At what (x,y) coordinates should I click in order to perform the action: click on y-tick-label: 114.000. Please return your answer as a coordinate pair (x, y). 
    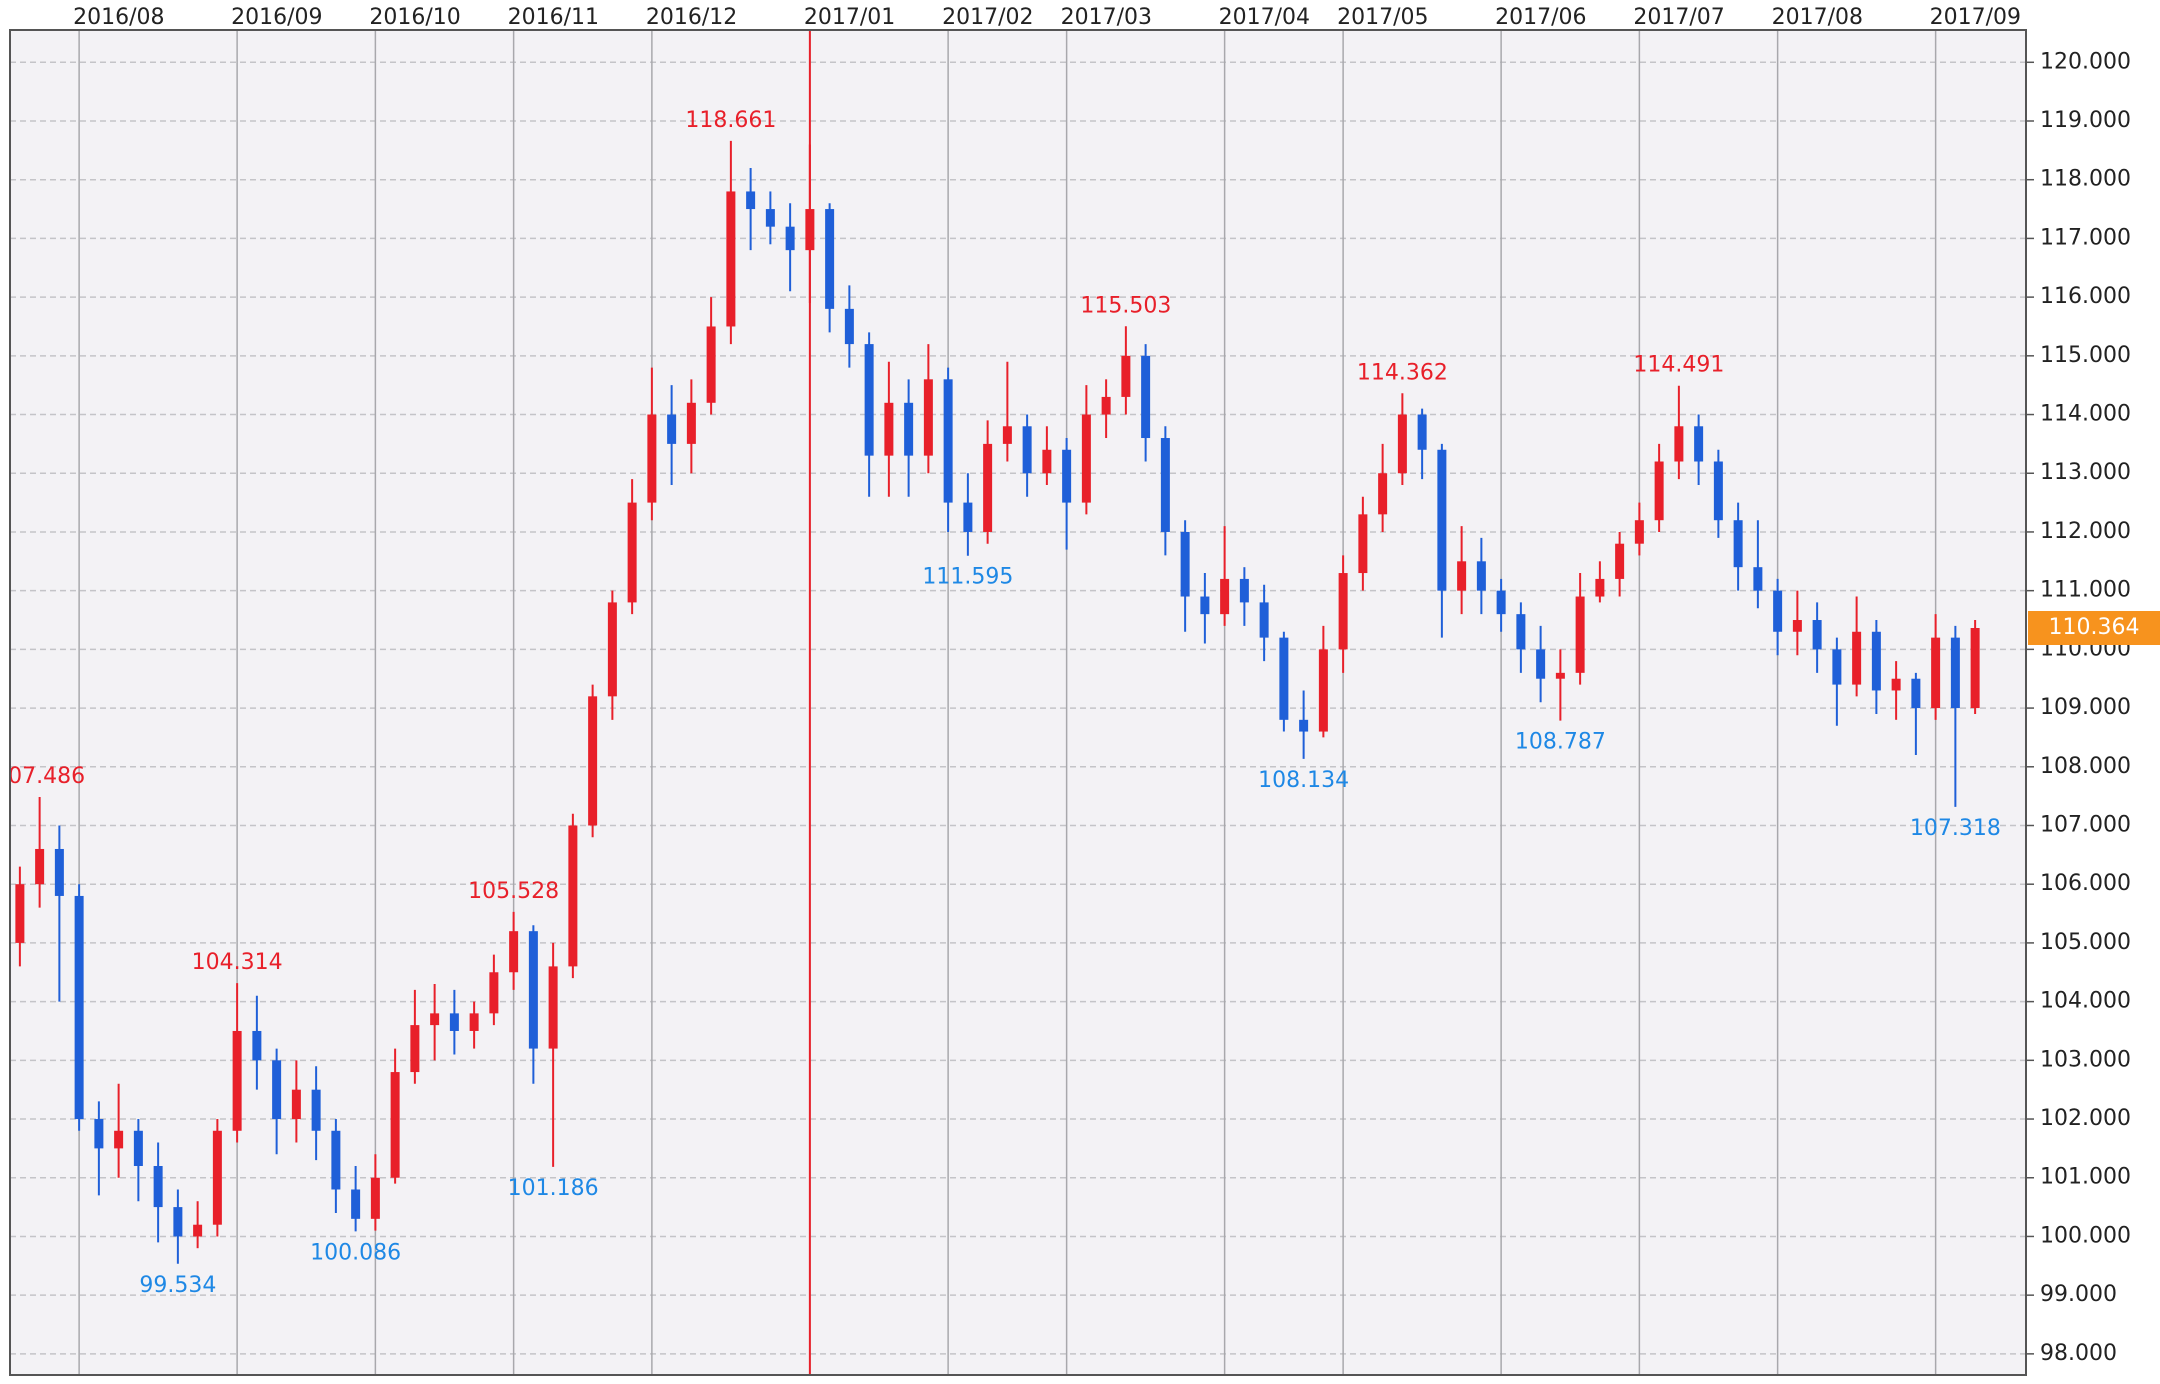
    Looking at the image, I should click on (2085, 414).